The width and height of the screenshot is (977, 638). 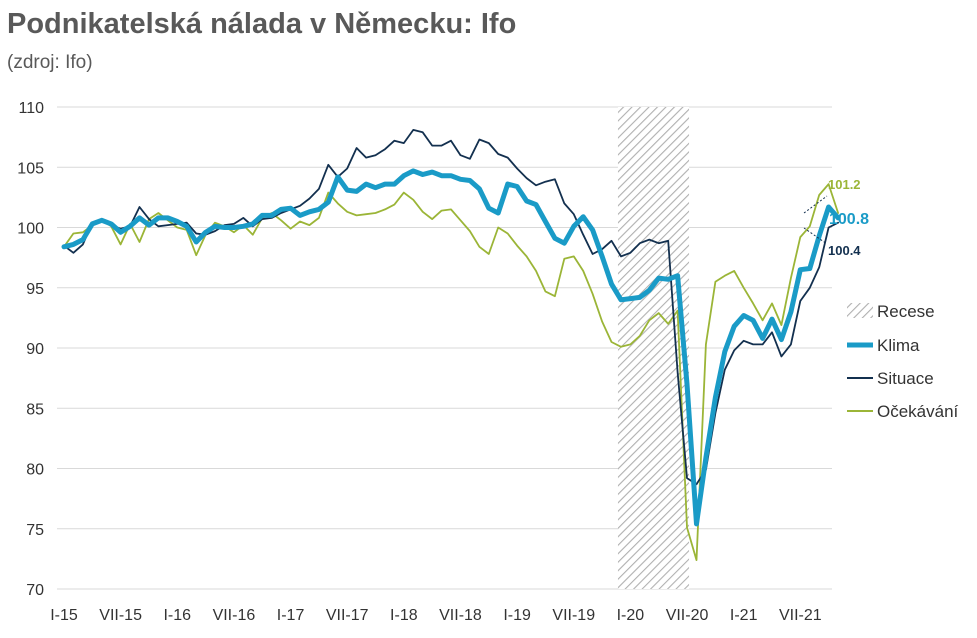 What do you see at coordinates (844, 250) in the screenshot?
I see `end-label-situace: 100.4` at bounding box center [844, 250].